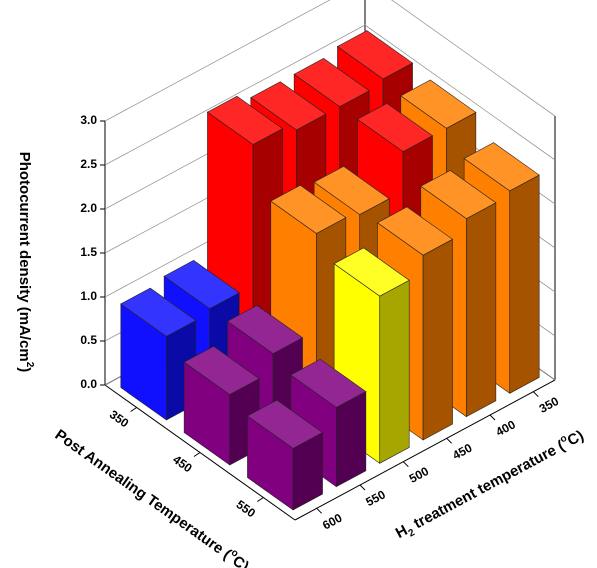 The width and height of the screenshot is (597, 568). I want to click on category-tick-label: 600, so click(332, 522).